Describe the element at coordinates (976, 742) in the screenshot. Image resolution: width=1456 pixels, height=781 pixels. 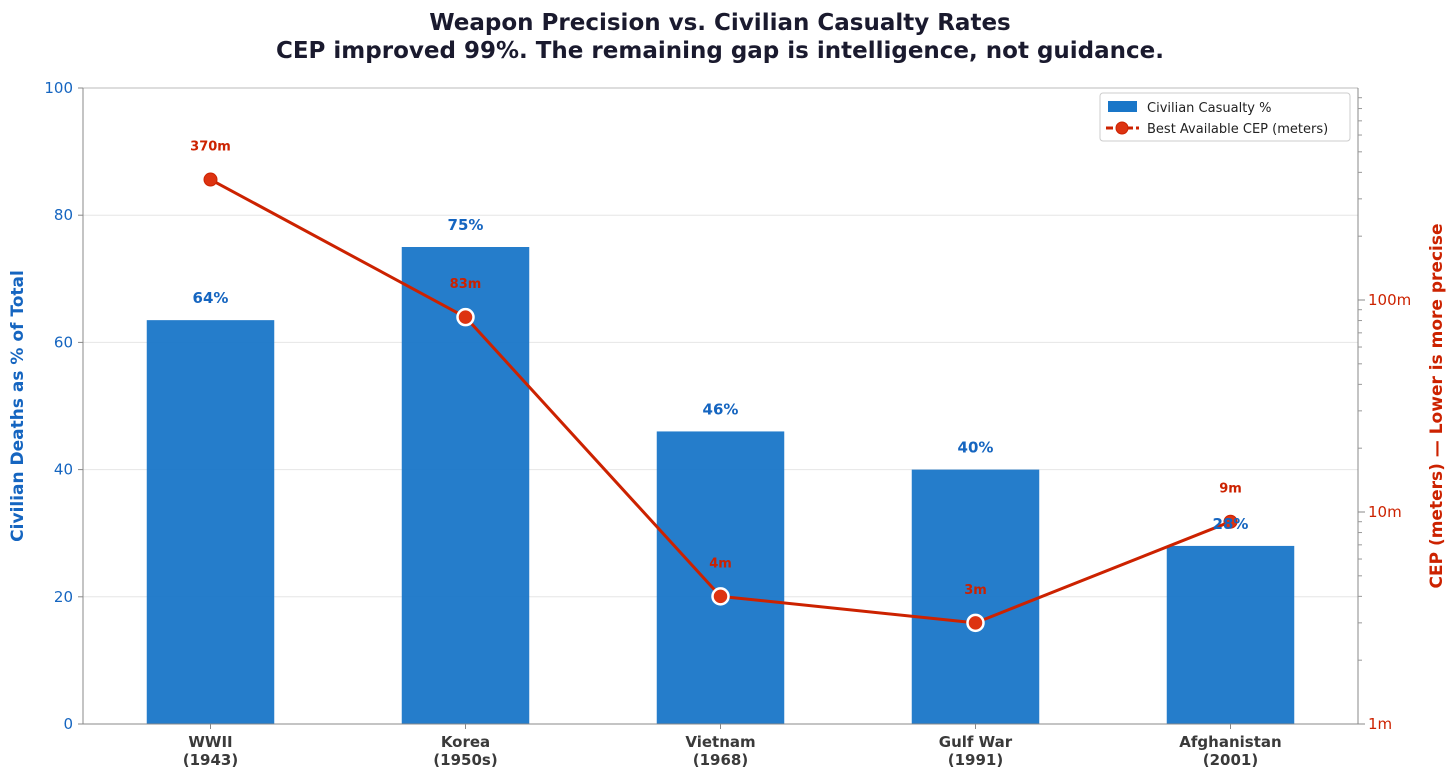
I see `x-tick-label: Gulf War` at that location.